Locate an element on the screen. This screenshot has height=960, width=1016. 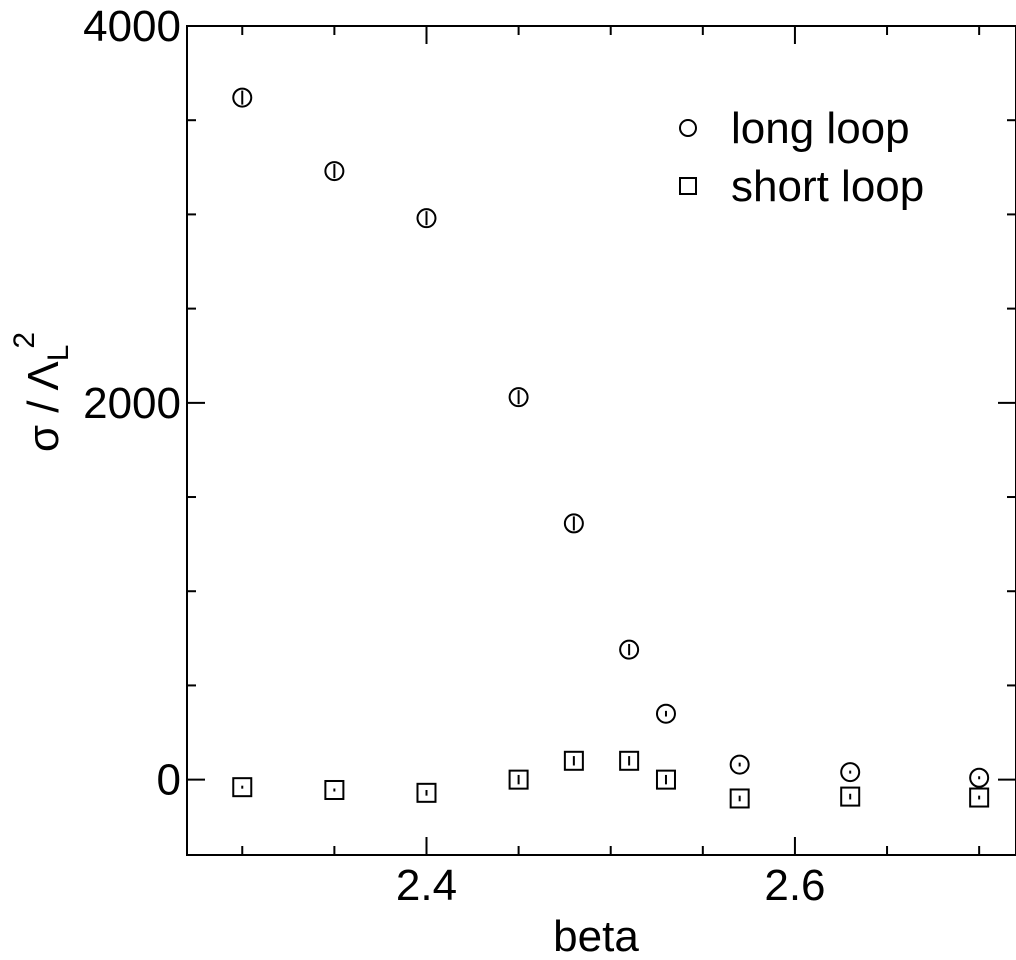
y-axis-title-subscript: L is located at coordinates (58, 353).